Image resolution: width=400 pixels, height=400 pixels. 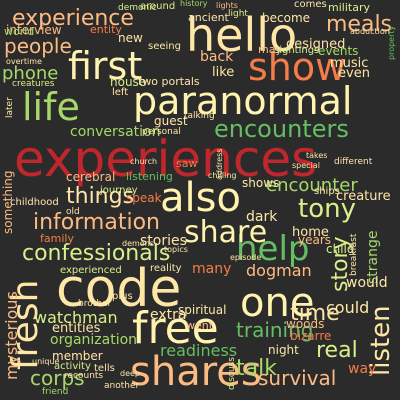 What do you see at coordinates (305, 324) in the screenshot?
I see `word-woods: woods` at bounding box center [305, 324].